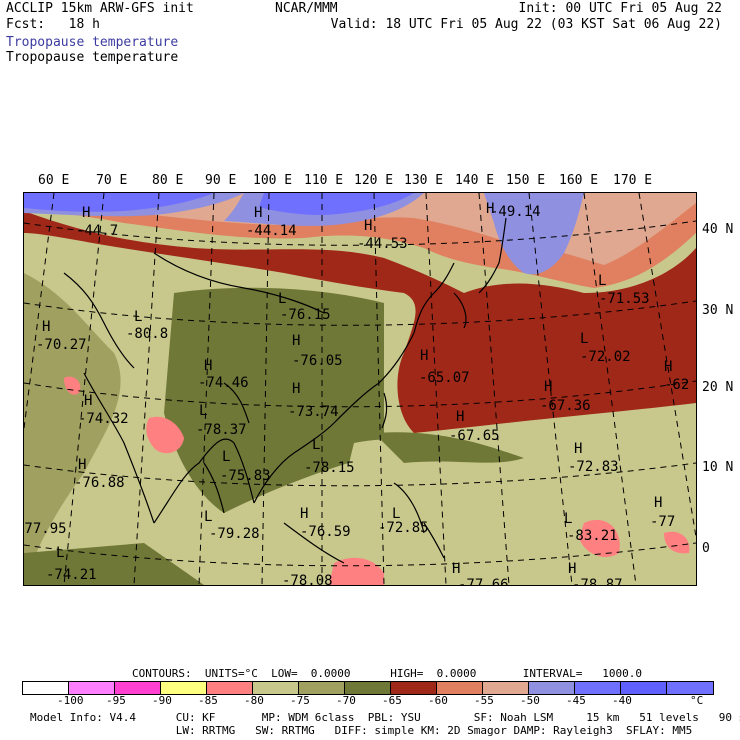 This screenshot has width=740, height=740. I want to click on center-value: -76.05, so click(317, 361).